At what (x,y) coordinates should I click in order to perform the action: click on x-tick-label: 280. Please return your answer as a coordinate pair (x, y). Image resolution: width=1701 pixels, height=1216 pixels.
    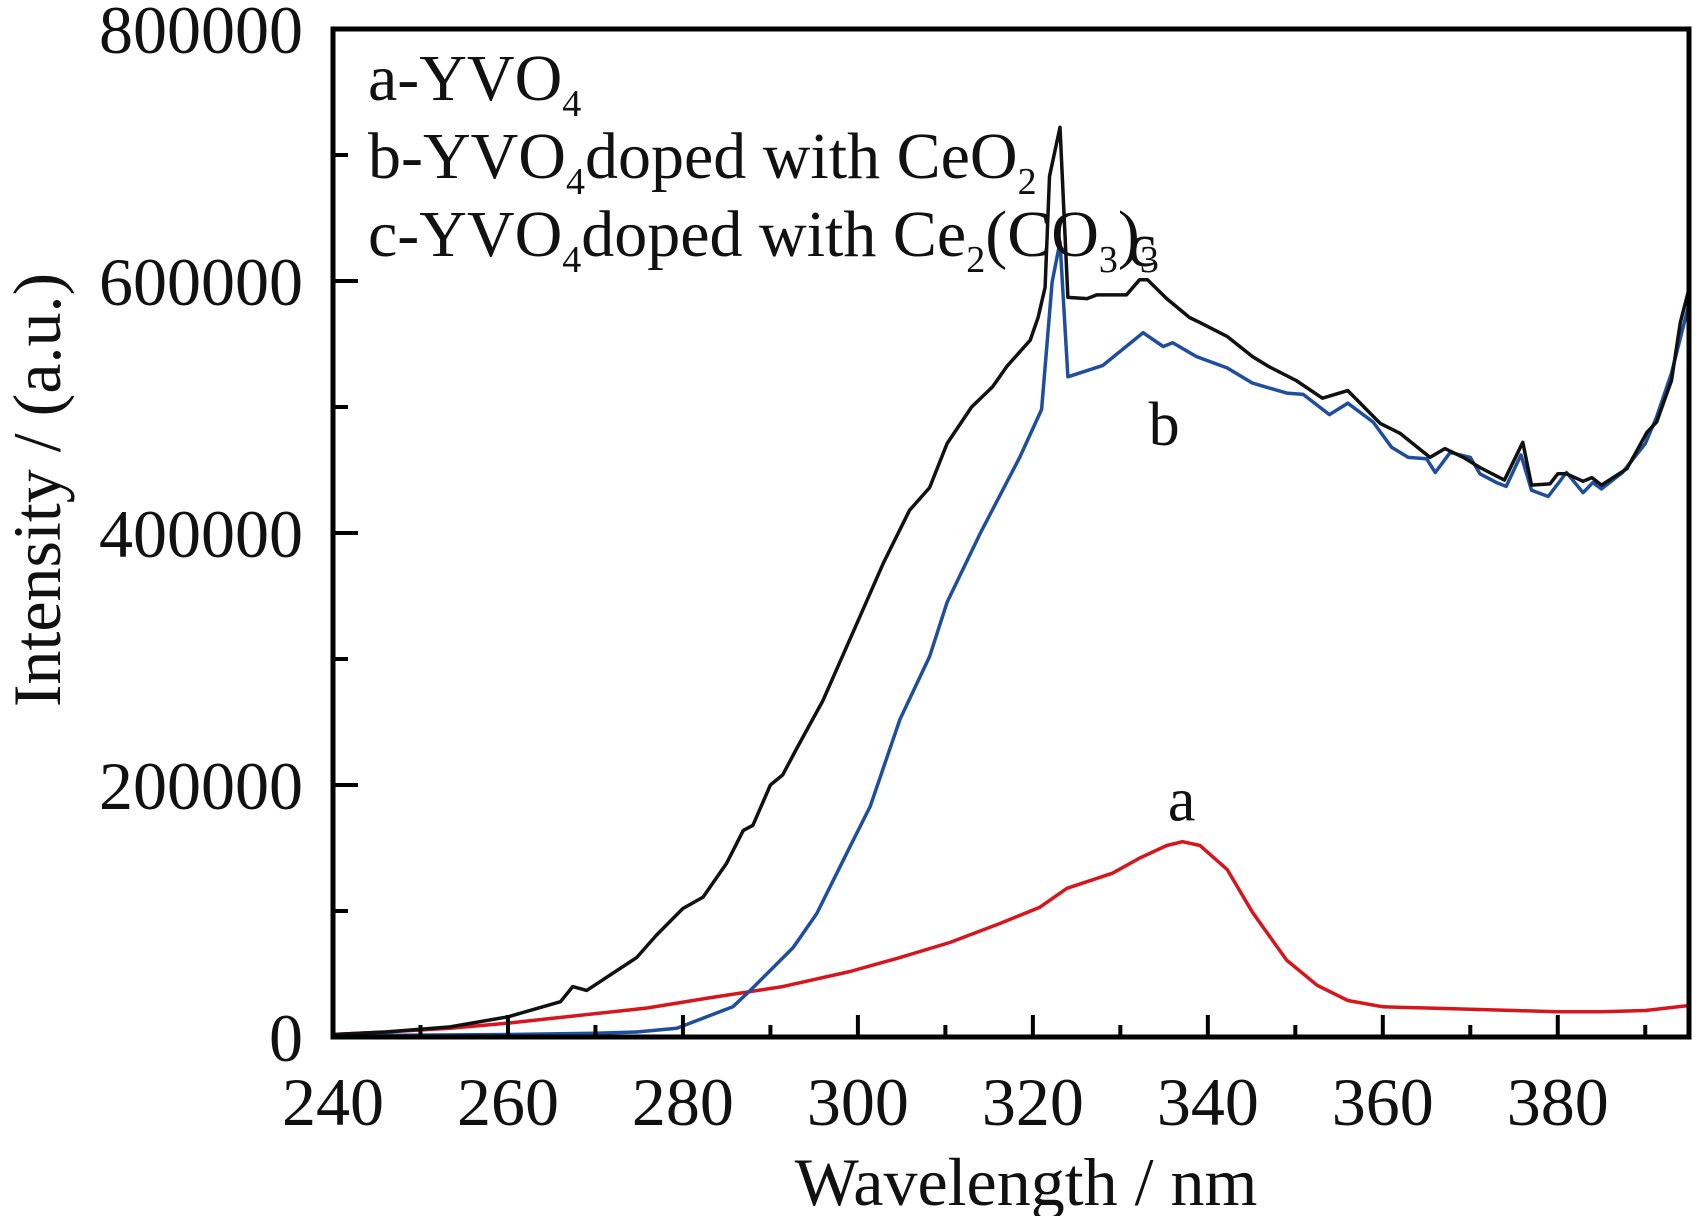
    Looking at the image, I should click on (683, 1102).